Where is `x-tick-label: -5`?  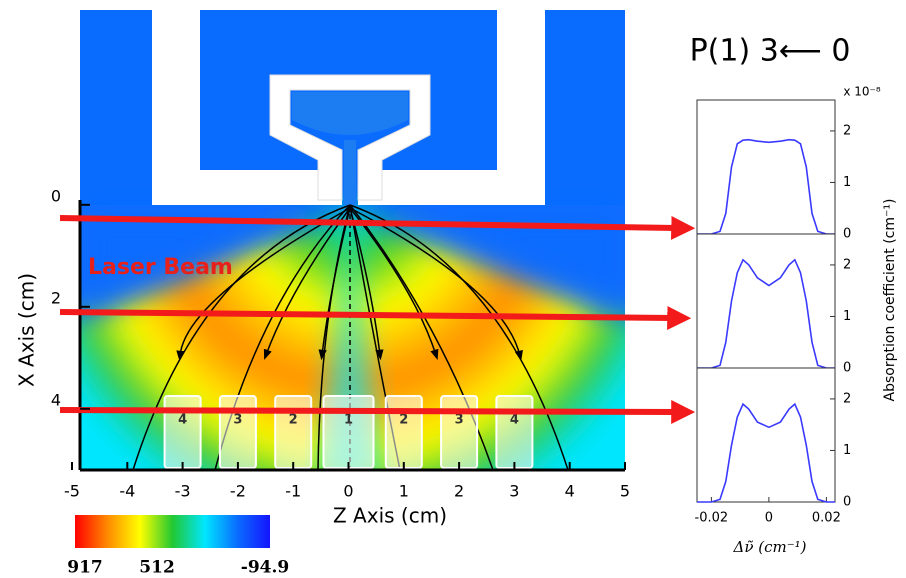
x-tick-label: -5 is located at coordinates (72, 491).